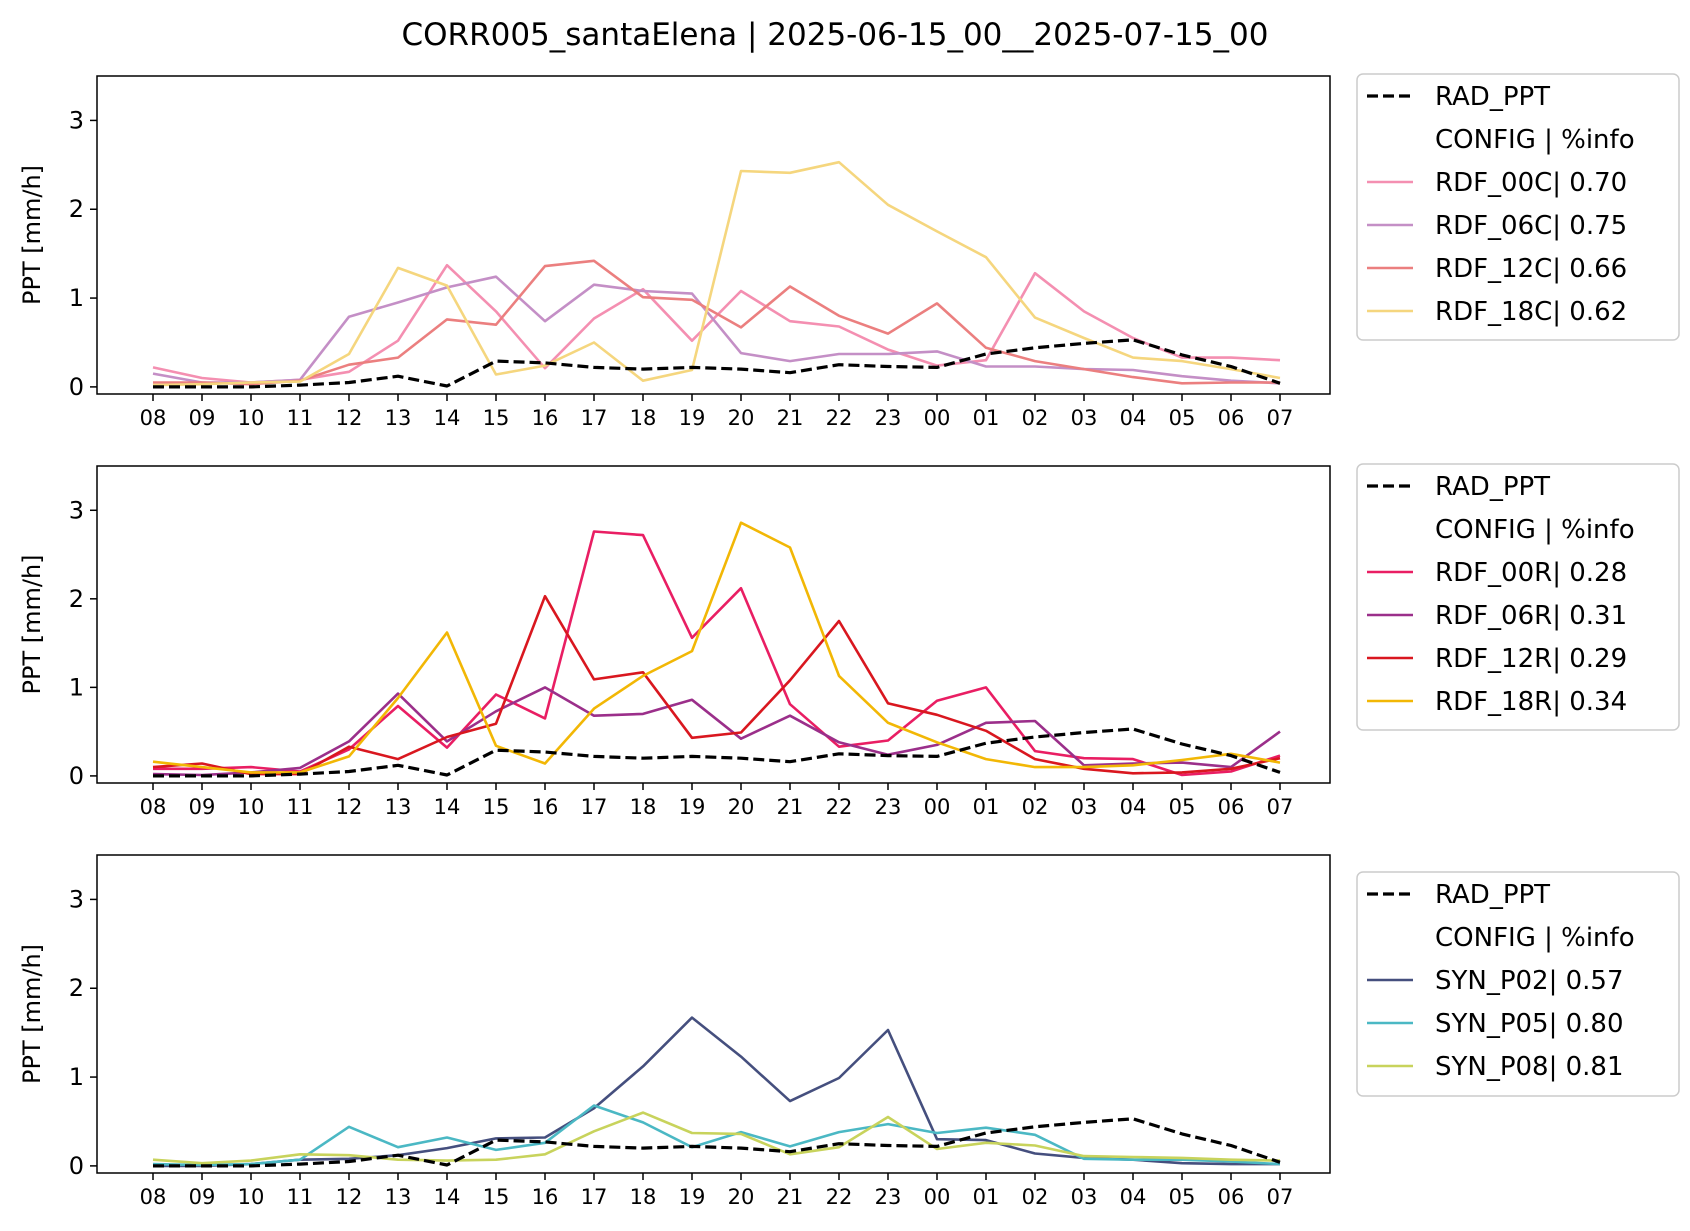 This screenshot has width=1690, height=1231. I want to click on legend-label: RDF_18R| 0.34, so click(1531, 702).